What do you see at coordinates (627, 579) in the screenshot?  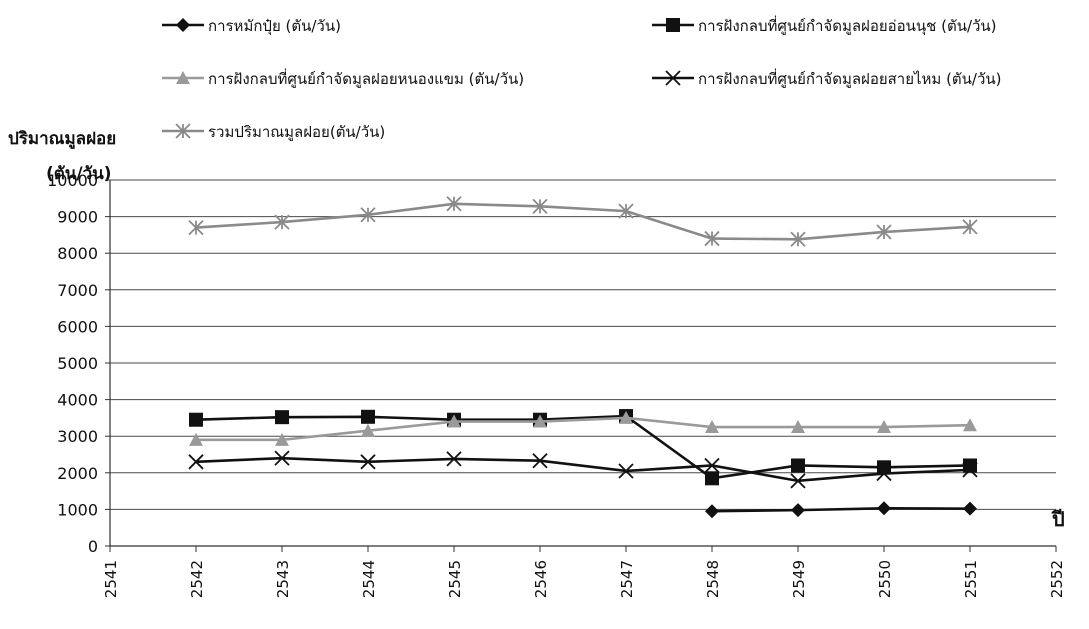 I see `x-tick-label-2547: 2547` at bounding box center [627, 579].